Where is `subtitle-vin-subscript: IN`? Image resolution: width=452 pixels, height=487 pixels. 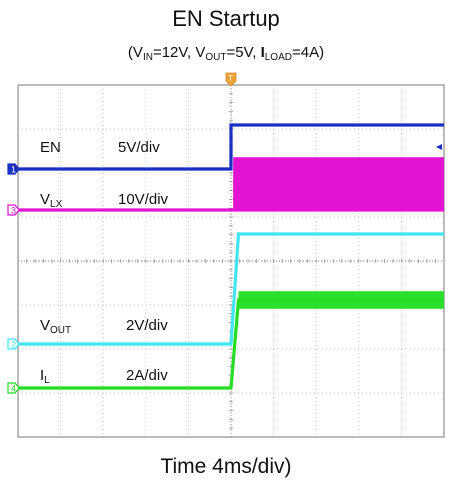 subtitle-vin-subscript: IN is located at coordinates (147, 57).